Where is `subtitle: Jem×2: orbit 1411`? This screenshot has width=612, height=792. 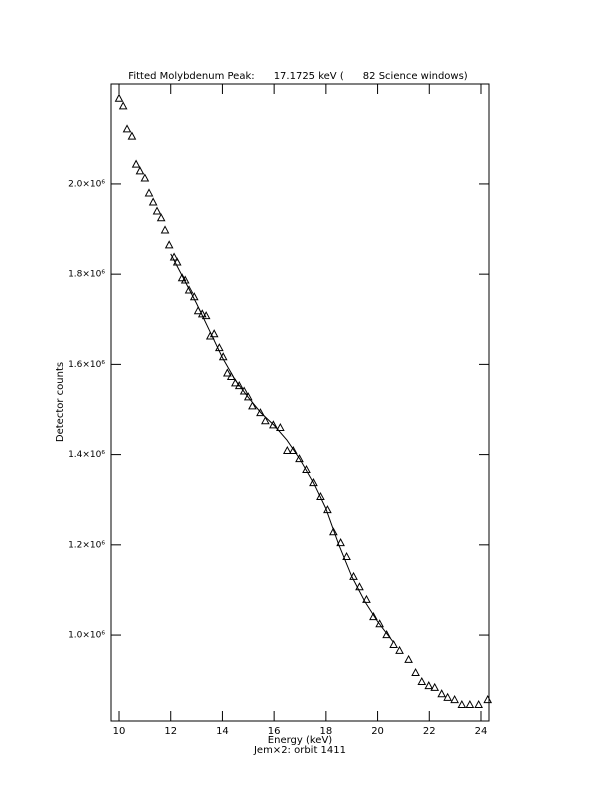
subtitle: Jem×2: orbit 1411 is located at coordinates (299, 750).